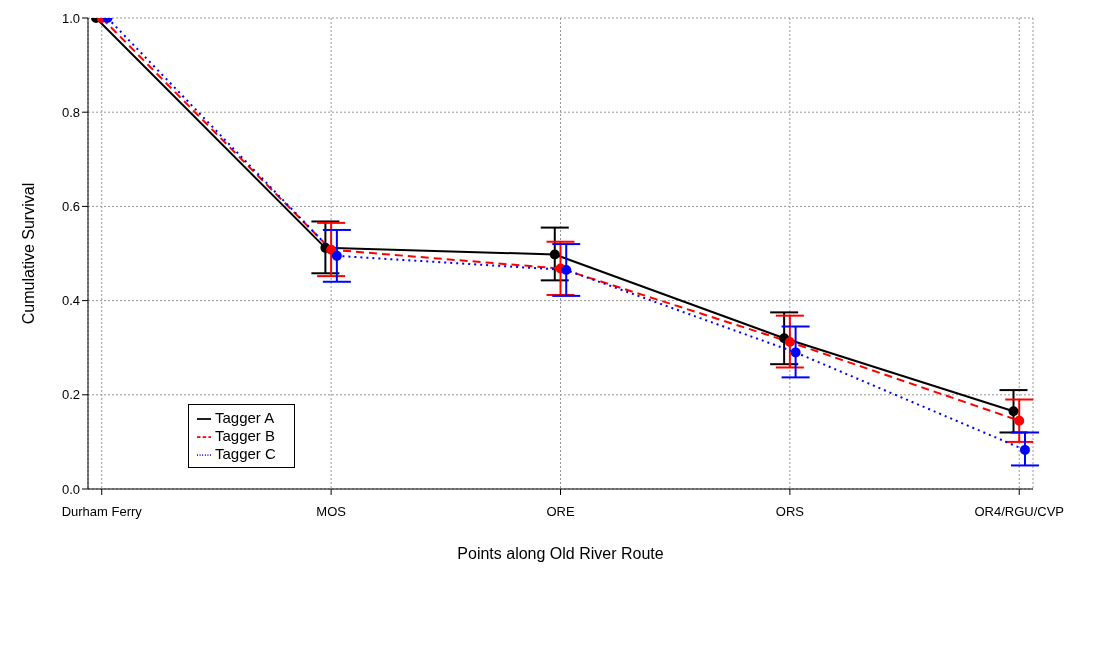  Describe the element at coordinates (245, 453) in the screenshot. I see `legend-label: Tagger C` at that location.